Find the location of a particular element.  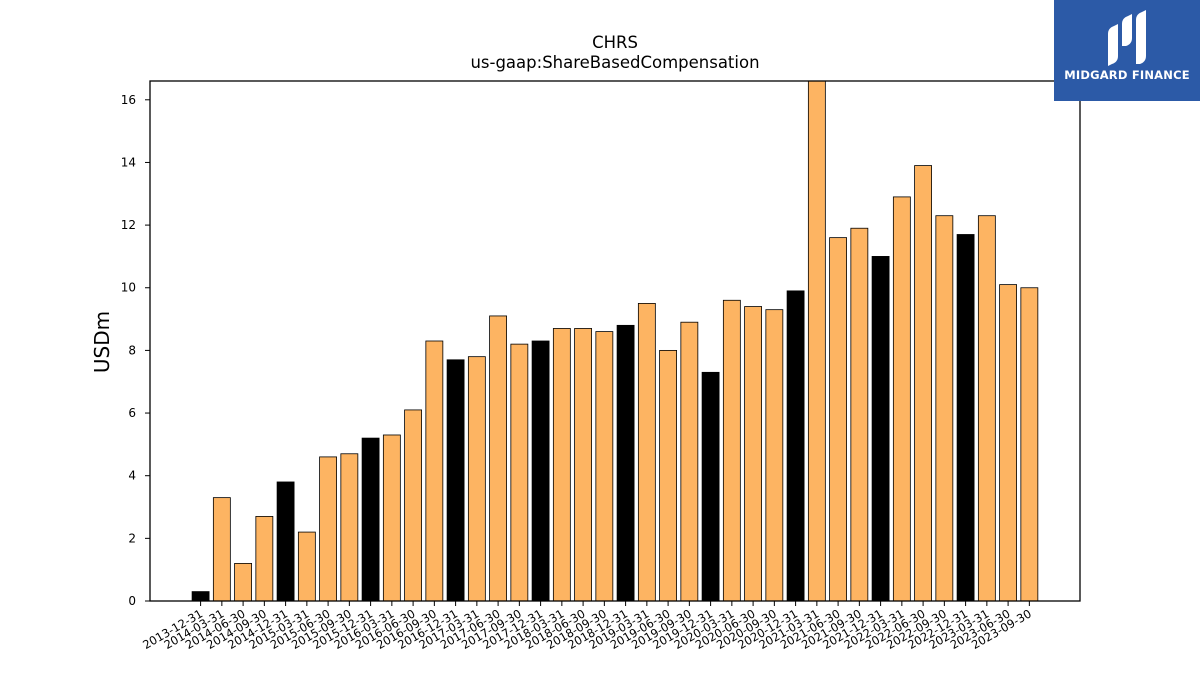

y-tick-label: 0 is located at coordinates (132, 601).